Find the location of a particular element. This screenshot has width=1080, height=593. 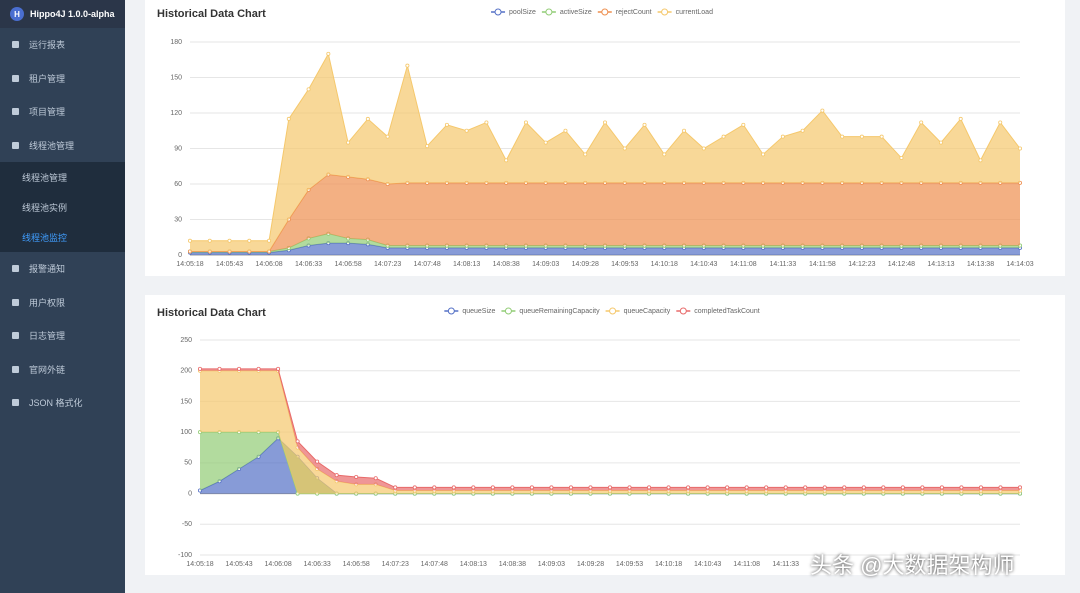

menu-item: 租户管理 is located at coordinates (62, 79).